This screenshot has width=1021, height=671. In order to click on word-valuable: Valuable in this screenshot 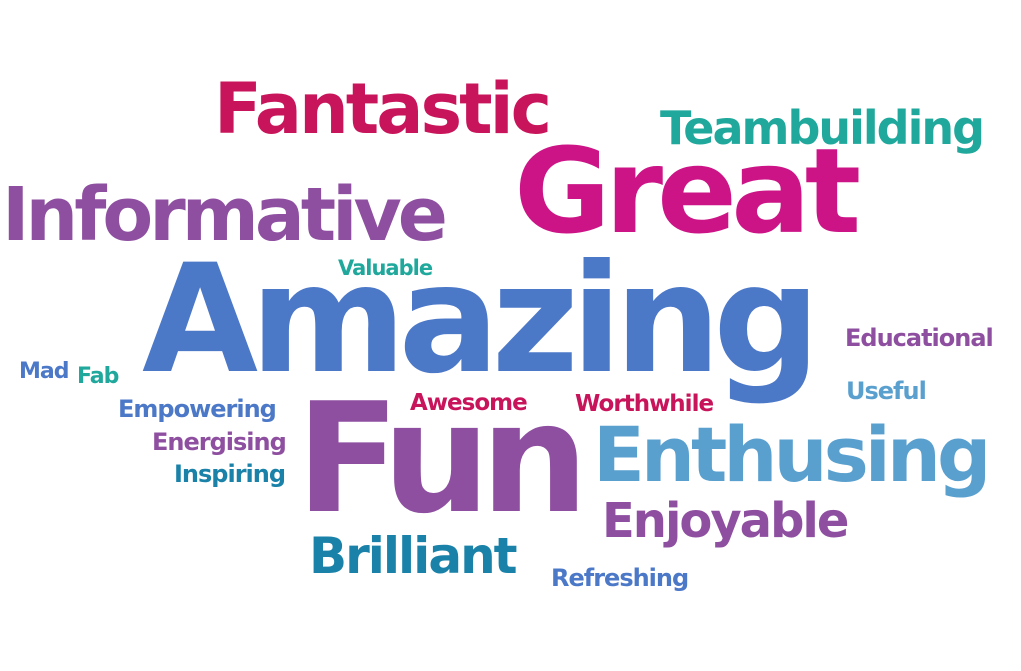, I will do `click(385, 268)`.